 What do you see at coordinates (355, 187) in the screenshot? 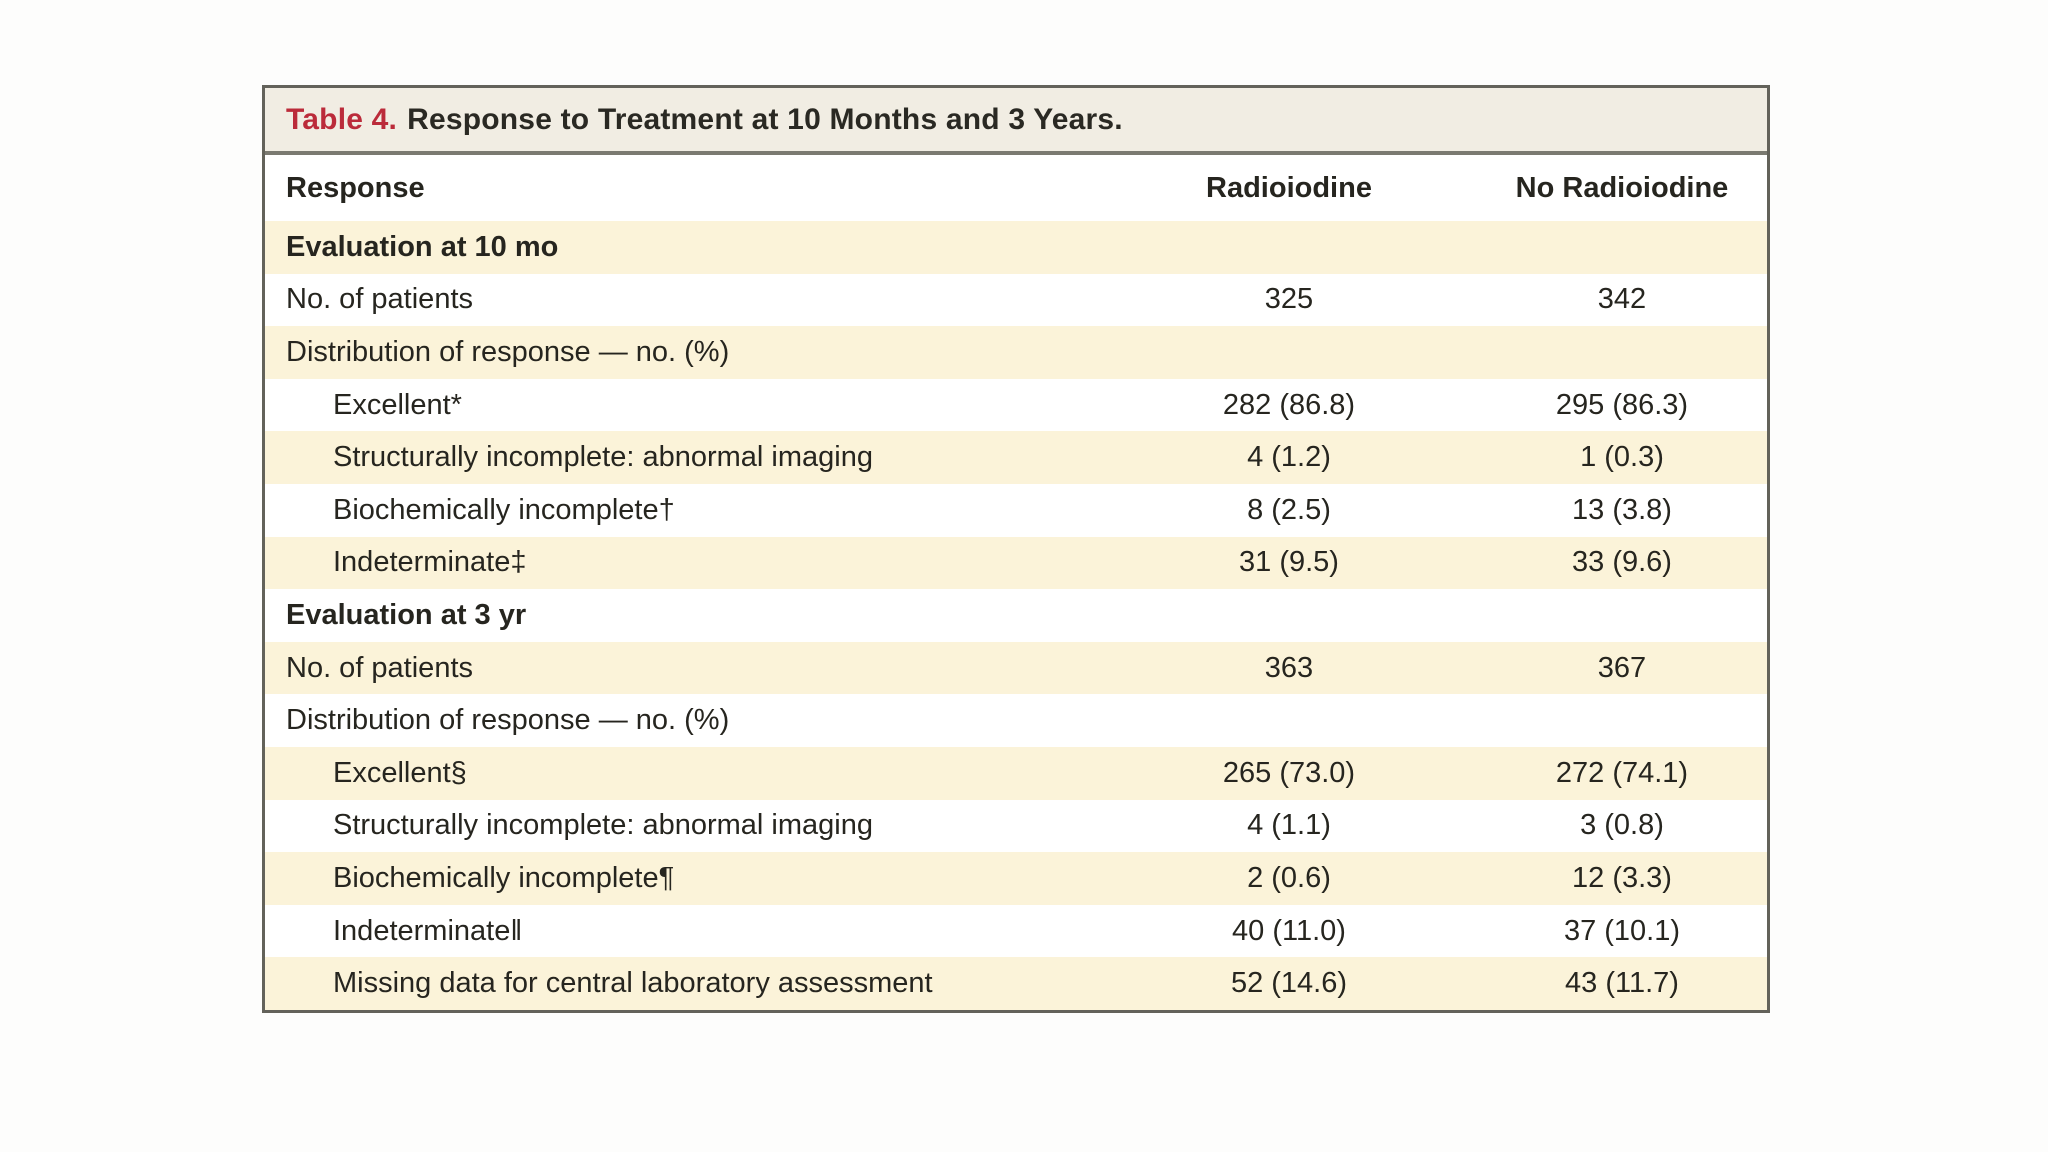
I see `column-header-response: Response` at bounding box center [355, 187].